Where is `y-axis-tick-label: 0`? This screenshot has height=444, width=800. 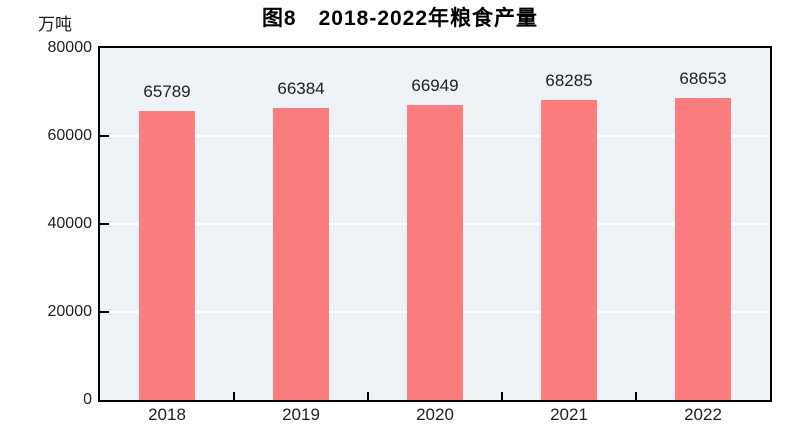 y-axis-tick-label: 0 is located at coordinates (87, 399).